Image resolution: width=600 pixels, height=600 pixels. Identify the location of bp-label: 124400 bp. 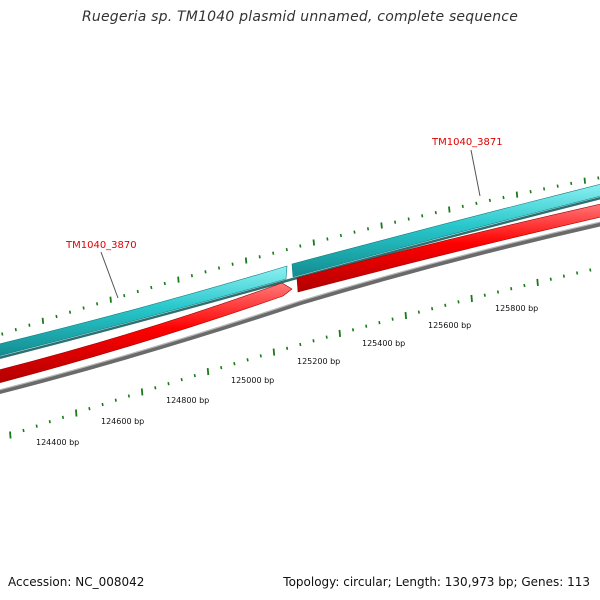
(57, 442).